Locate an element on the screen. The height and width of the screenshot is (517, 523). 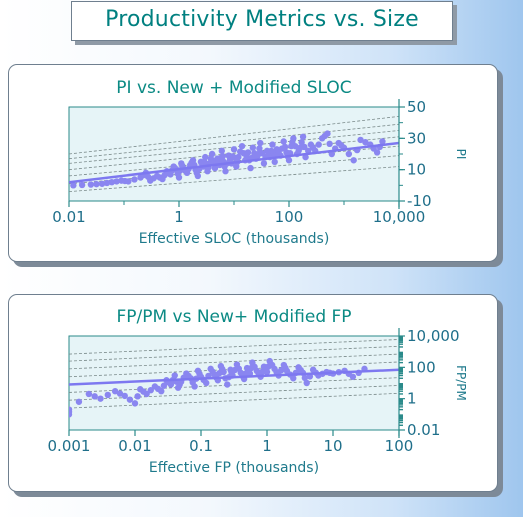
x-tick-label: 0.001 is located at coordinates (69, 446).